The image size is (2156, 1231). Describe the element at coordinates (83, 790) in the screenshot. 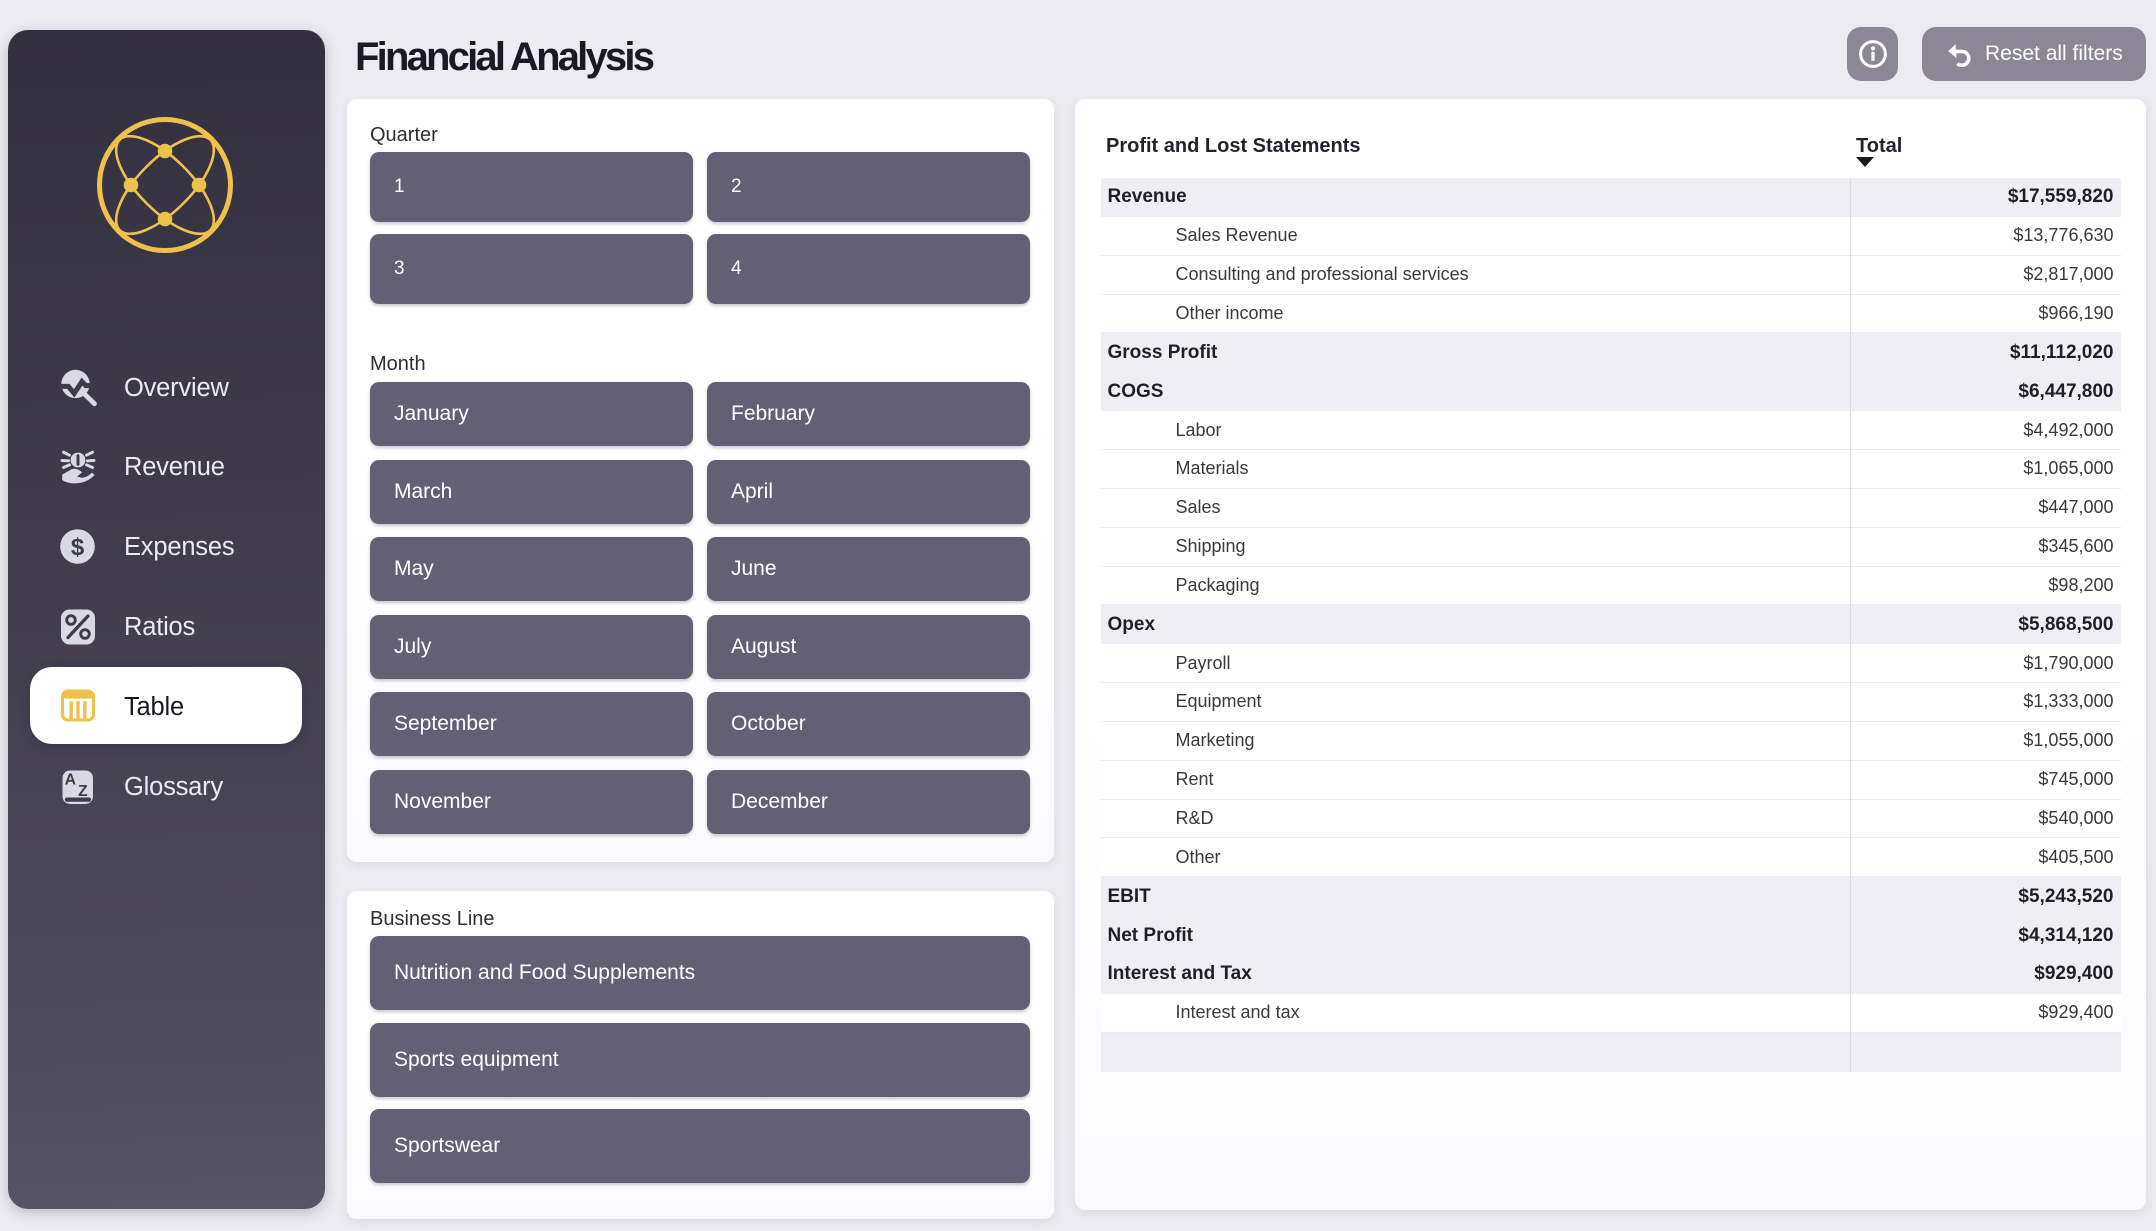

I see `svg-text: Z` at that location.